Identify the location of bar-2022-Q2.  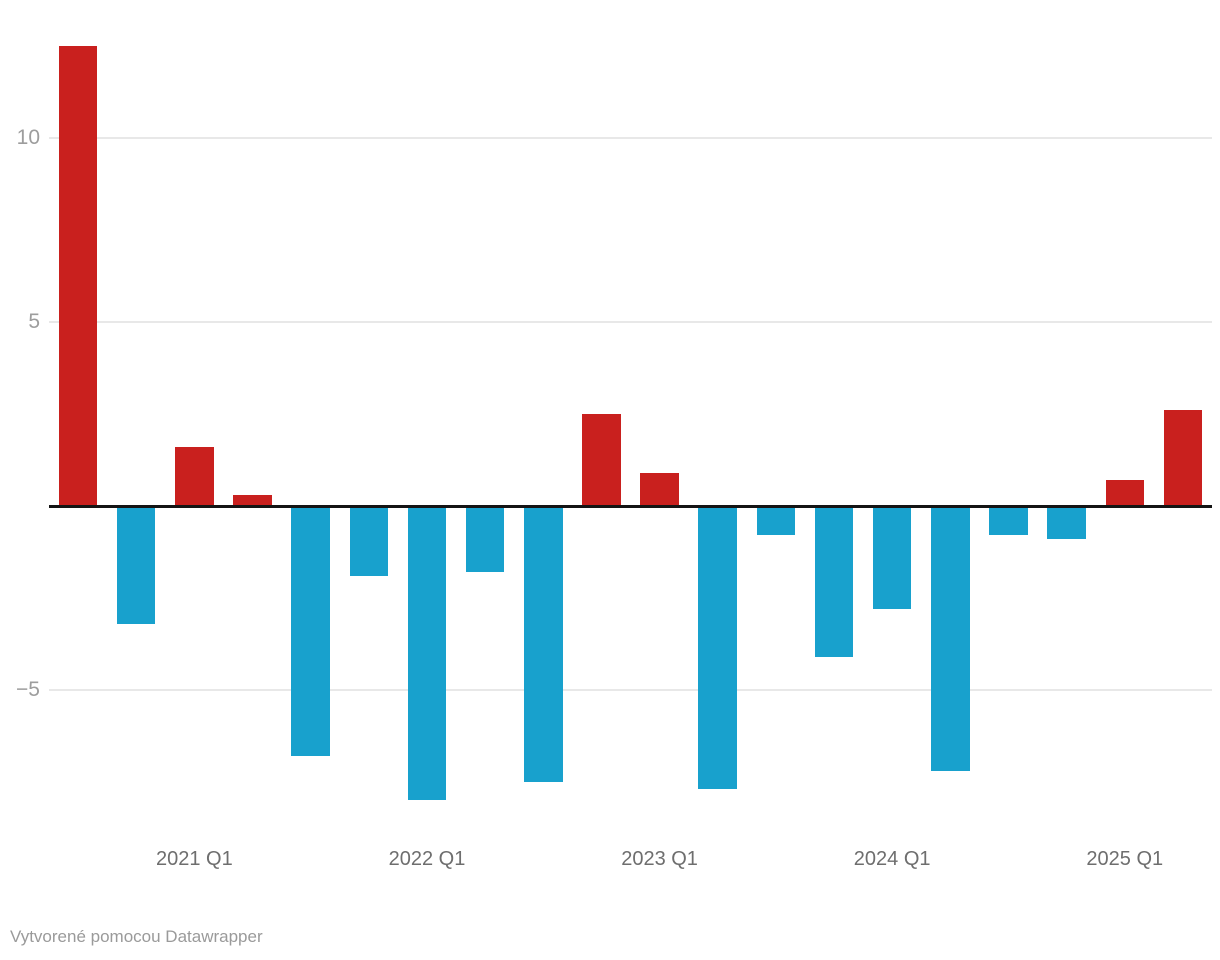
(485, 539).